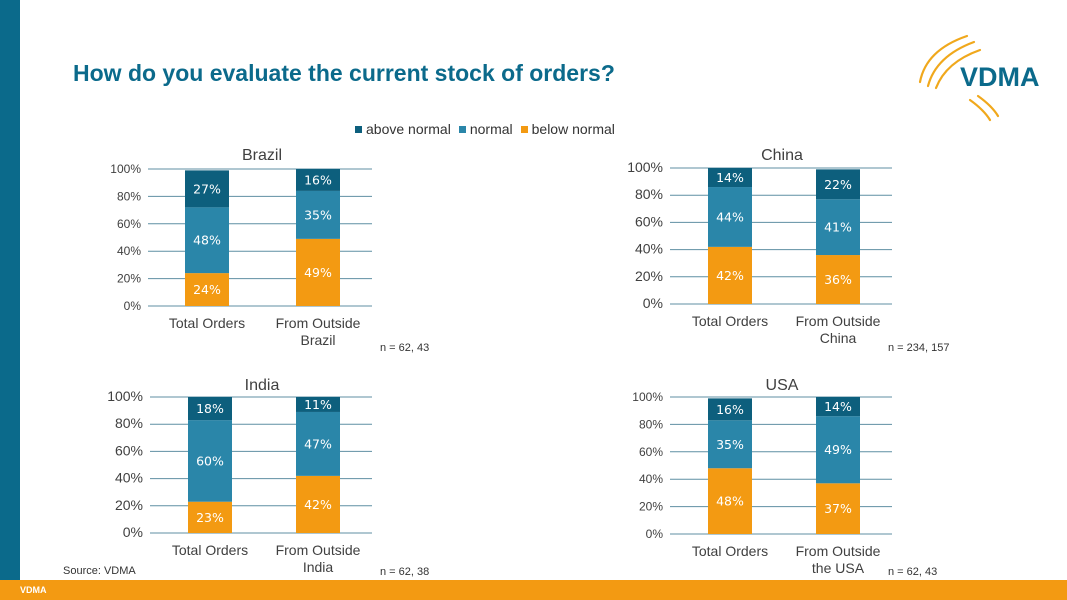 The width and height of the screenshot is (1067, 600). Describe the element at coordinates (649, 194) in the screenshot. I see `y-tick-label-china: 80%` at that location.